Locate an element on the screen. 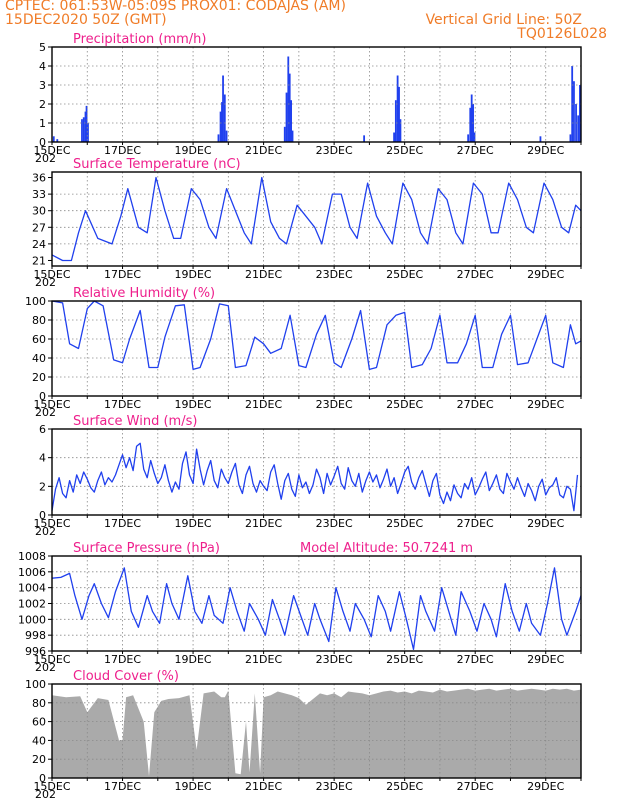  y-tick-label: 1000 is located at coordinates (32, 619).